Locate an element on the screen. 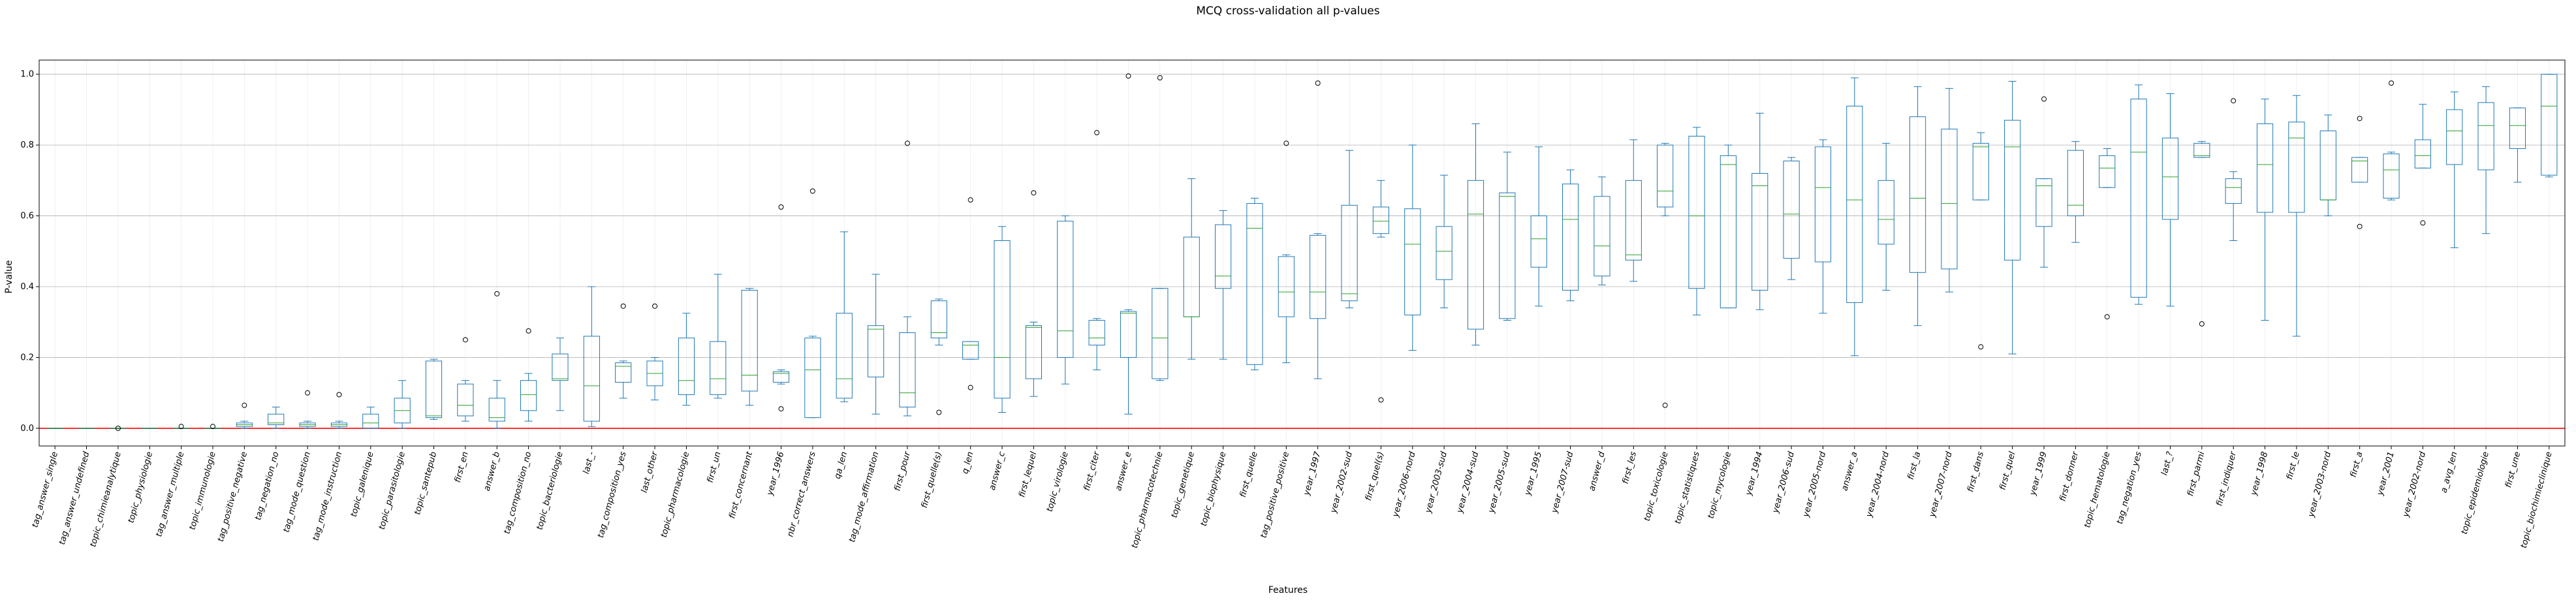 This screenshot has width=2576, height=604. box-topic_virologie is located at coordinates (1065, 300).